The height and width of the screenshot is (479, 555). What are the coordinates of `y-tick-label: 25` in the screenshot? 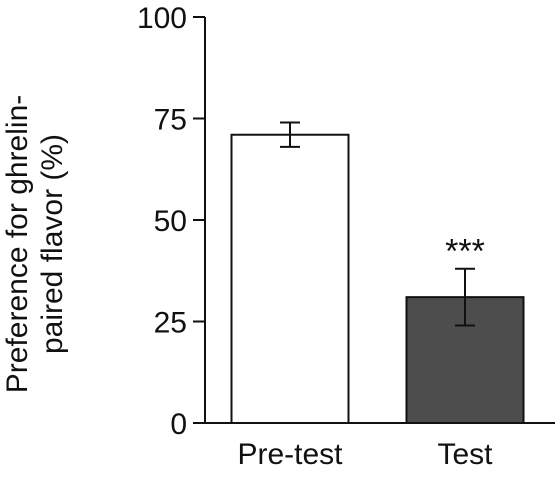 It's located at (170, 323).